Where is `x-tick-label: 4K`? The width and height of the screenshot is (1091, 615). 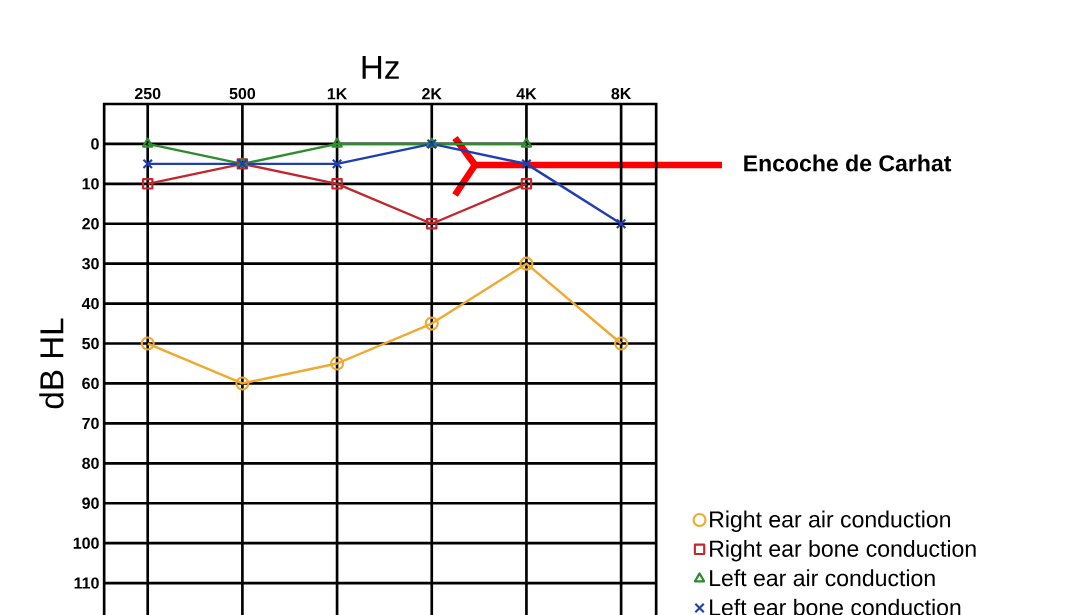
x-tick-label: 4K is located at coordinates (526, 94).